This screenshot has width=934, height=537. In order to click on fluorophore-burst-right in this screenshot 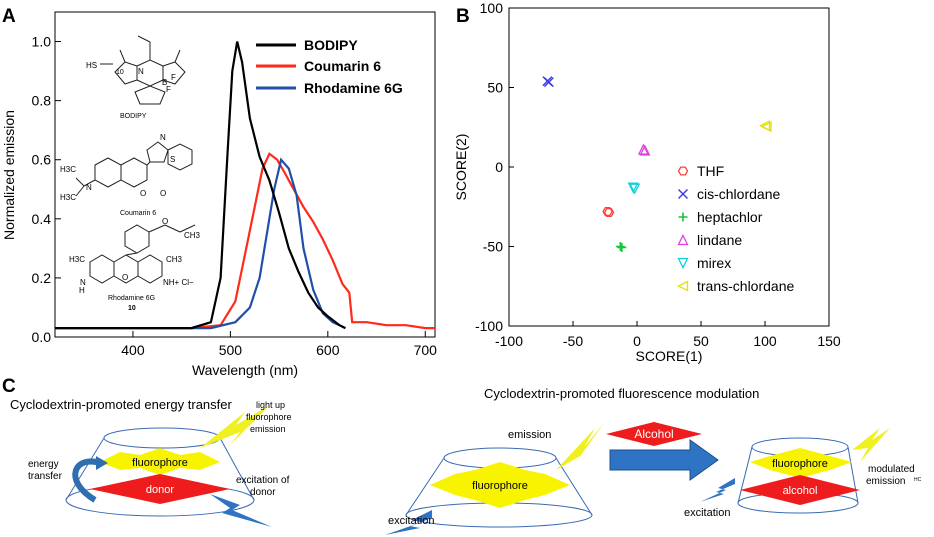, I will do `click(801, 463)`.